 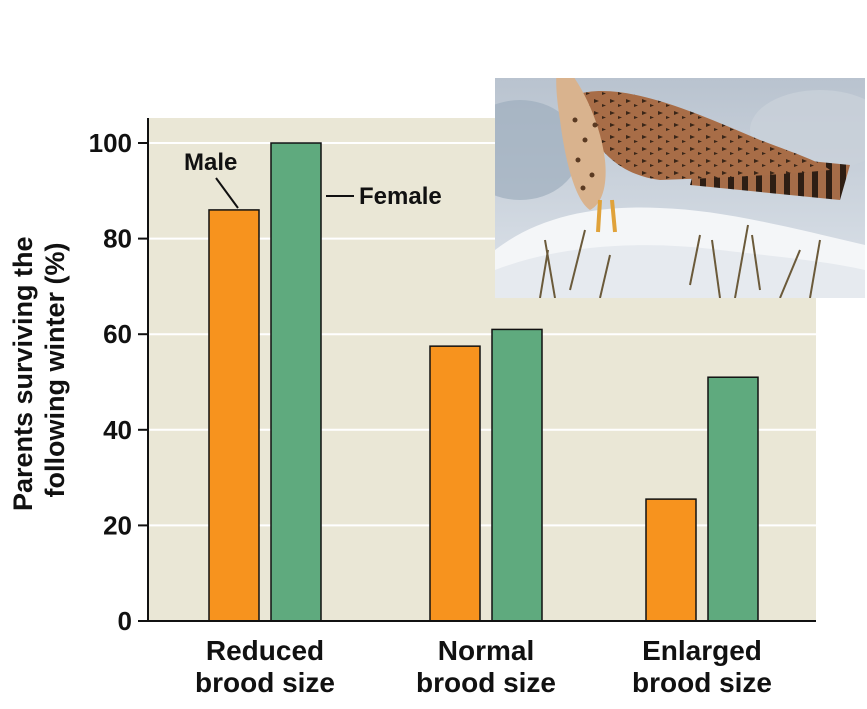 What do you see at coordinates (110, 382) in the screenshot?
I see `y-tick-labels: 0 20 40 60 80 100` at bounding box center [110, 382].